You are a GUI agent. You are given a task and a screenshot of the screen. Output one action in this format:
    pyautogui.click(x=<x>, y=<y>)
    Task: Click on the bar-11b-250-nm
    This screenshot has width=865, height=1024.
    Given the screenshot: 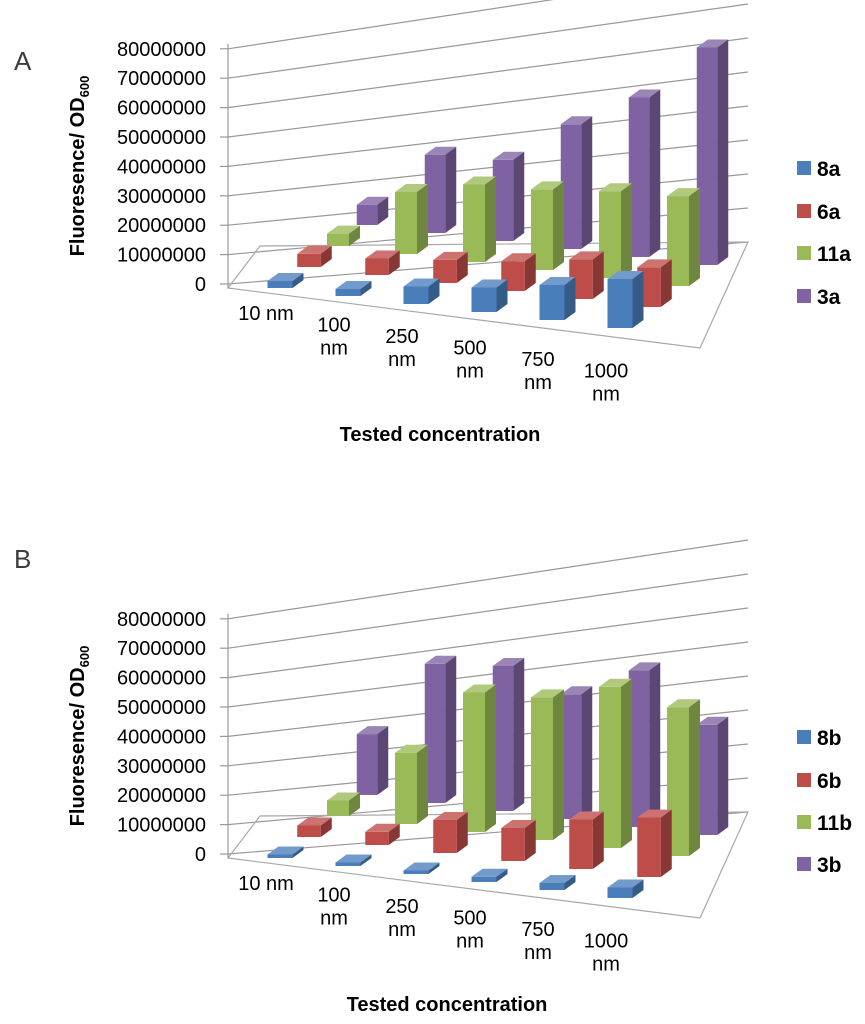 What is the action you would take?
    pyautogui.click(x=479, y=758)
    